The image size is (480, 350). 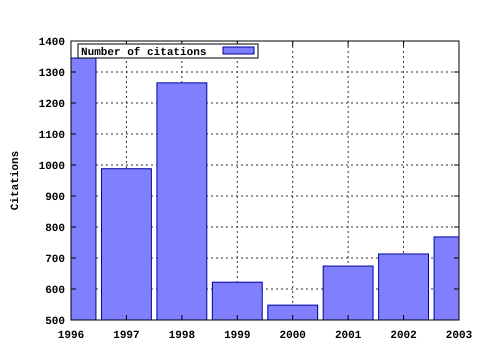 I want to click on y-tick-label: 700, so click(x=55, y=260).